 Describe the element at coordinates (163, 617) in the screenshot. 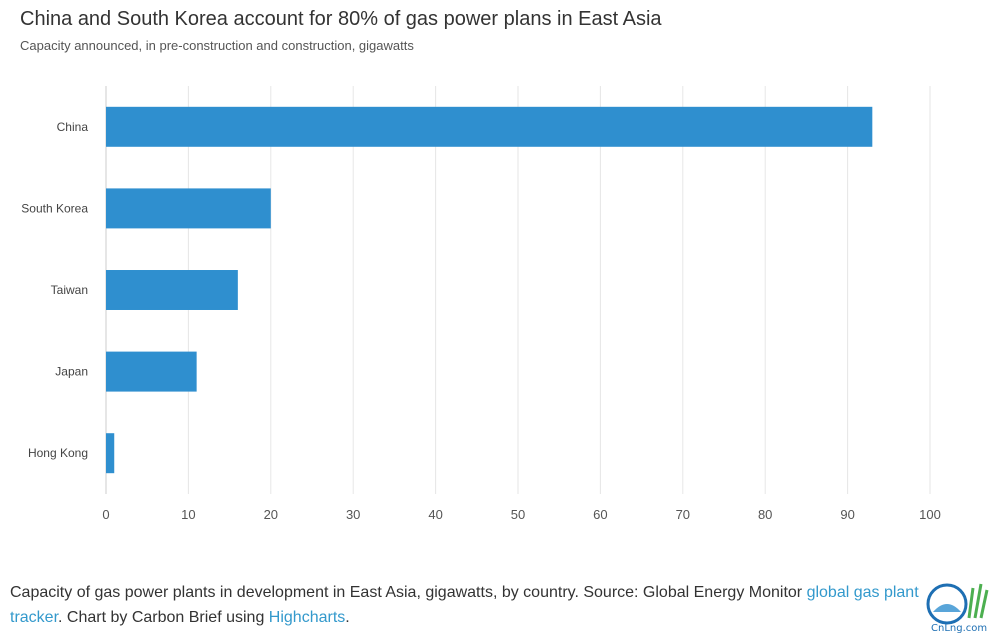

I see `caption-text-middle: . Chart by Carbon Brief using` at that location.